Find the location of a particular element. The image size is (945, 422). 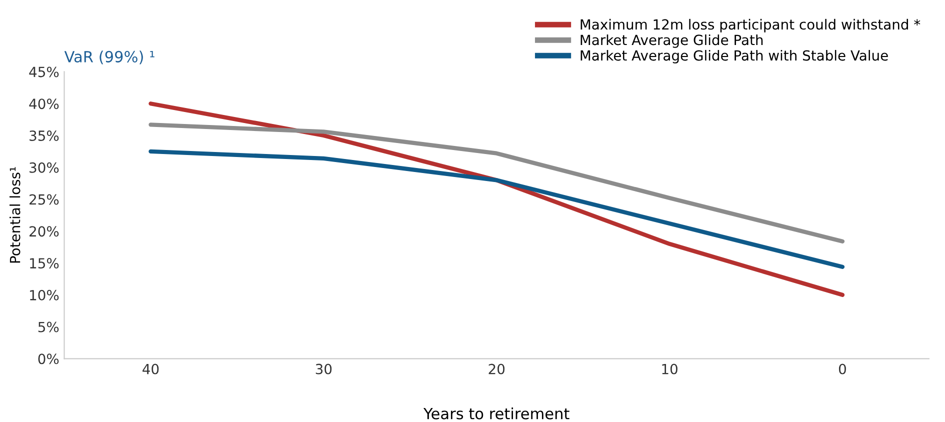

legend-label: Market Average Glide Path is located at coordinates (671, 41).